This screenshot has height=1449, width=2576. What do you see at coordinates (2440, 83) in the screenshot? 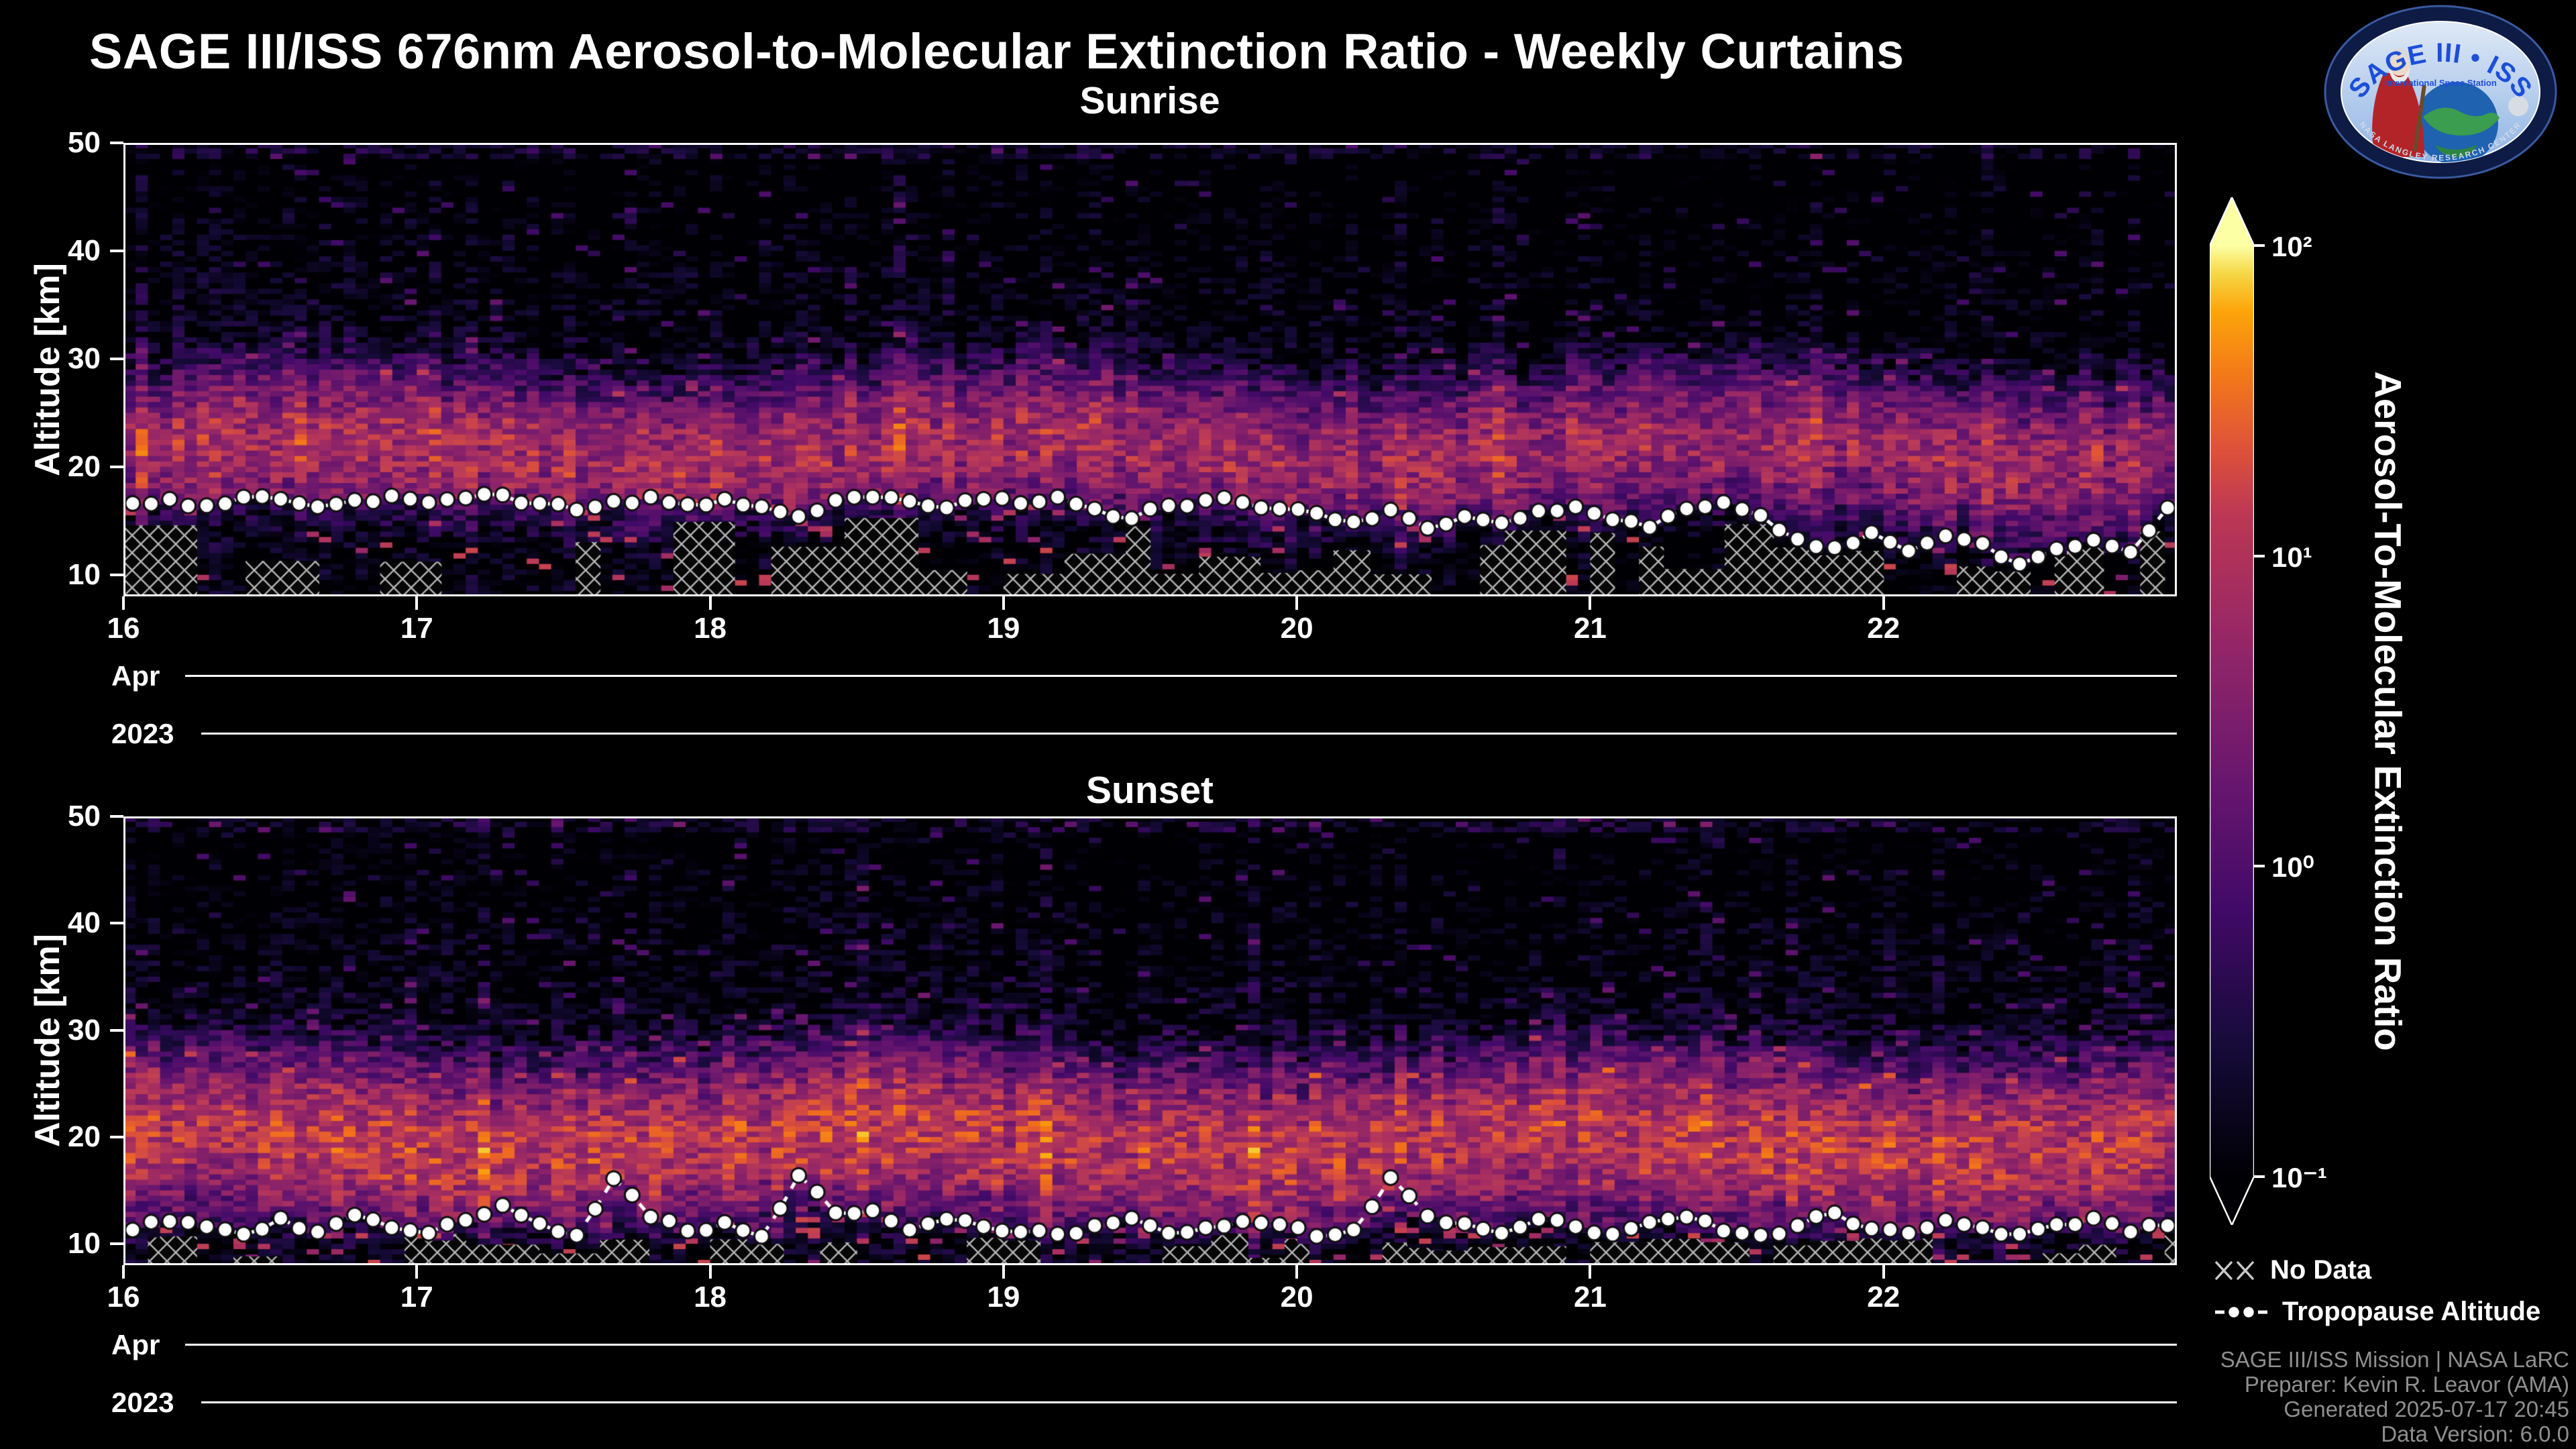
I see `logo-subtitle: International Space Station` at bounding box center [2440, 83].